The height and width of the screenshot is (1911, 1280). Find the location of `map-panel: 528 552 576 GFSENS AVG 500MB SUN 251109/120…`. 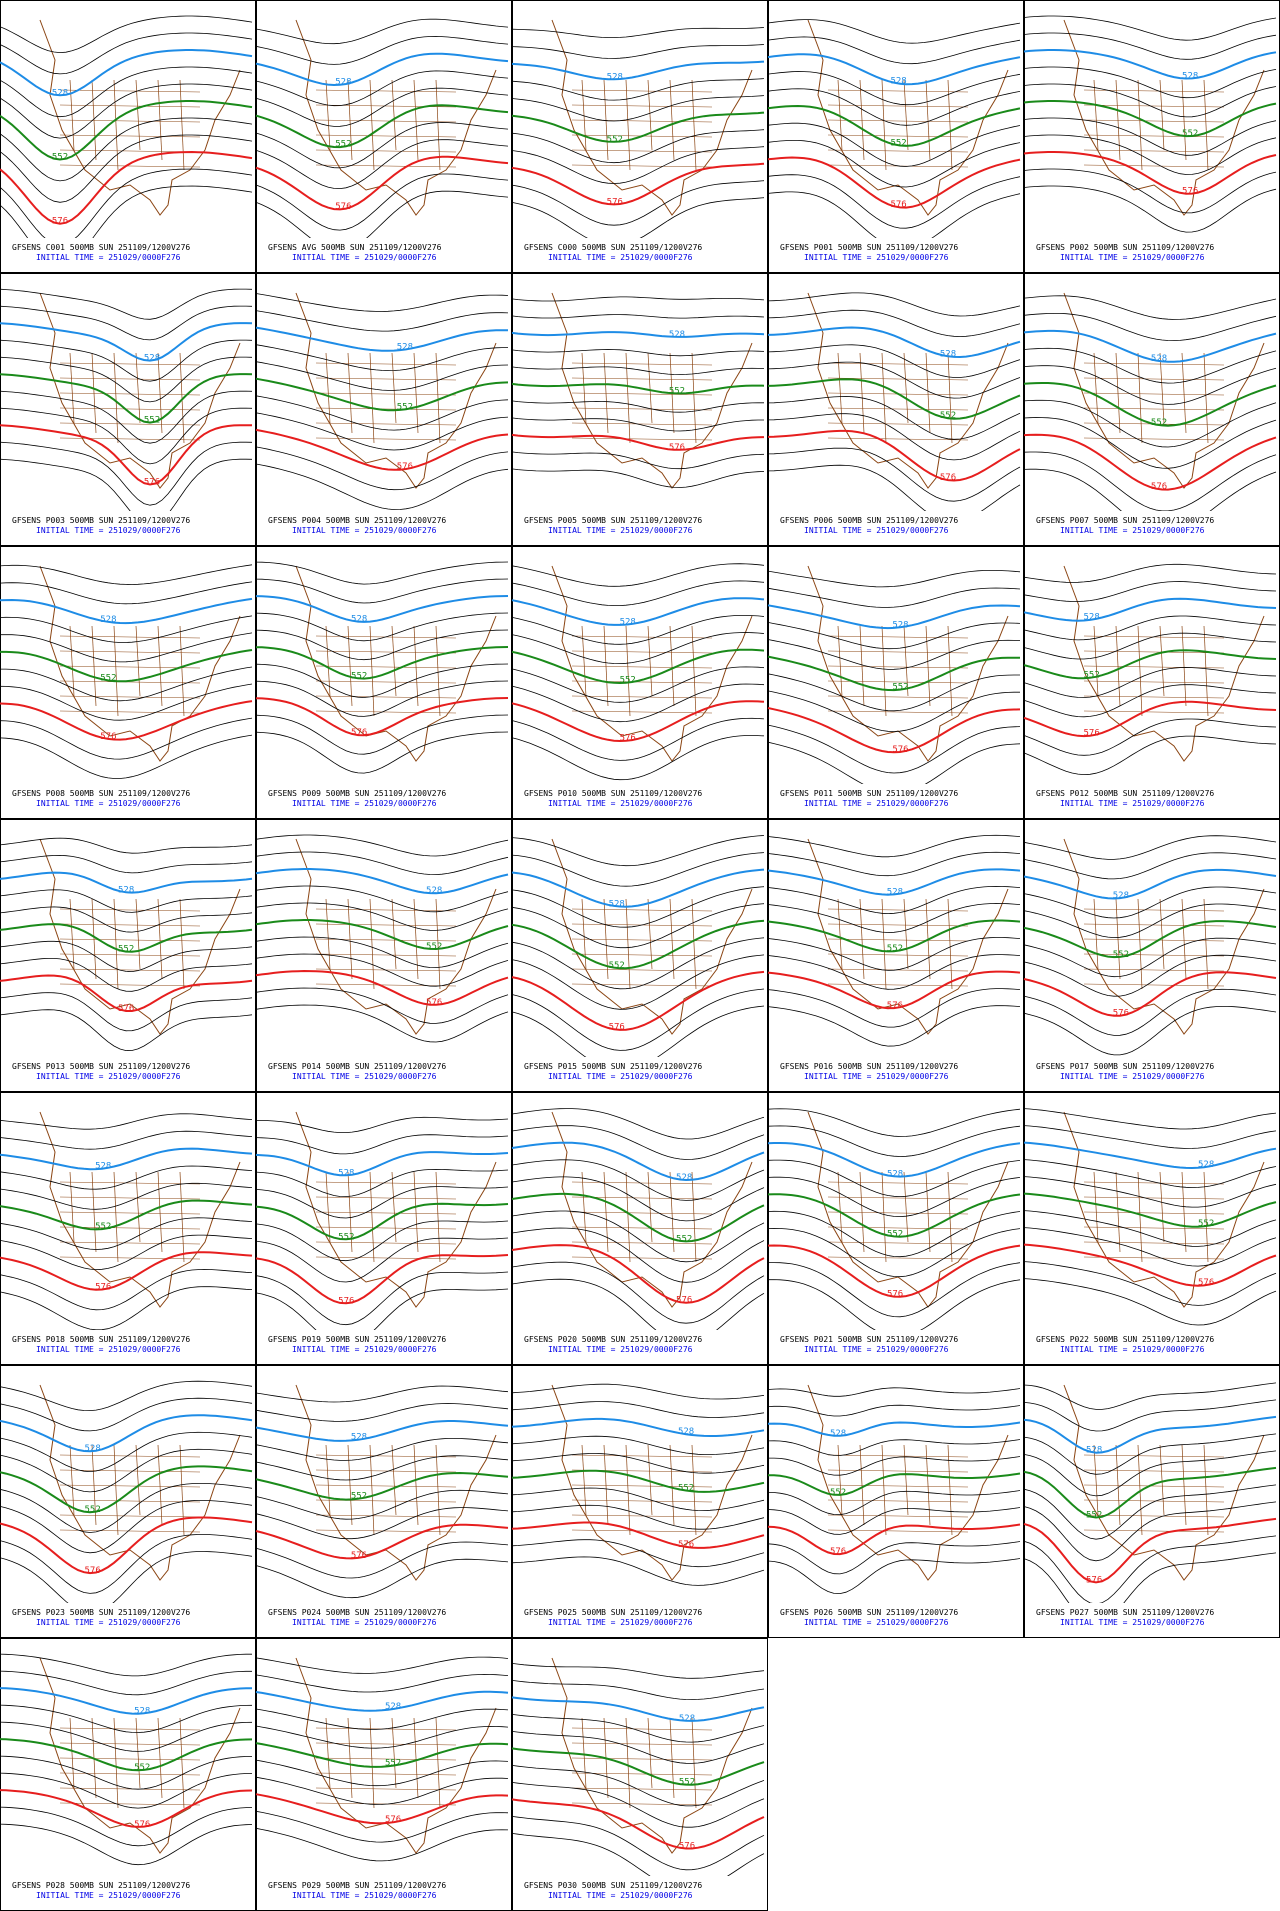

map-panel: 528 552 576 GFSENS AVG 500MB SUN 251109/120… is located at coordinates (383, 136).